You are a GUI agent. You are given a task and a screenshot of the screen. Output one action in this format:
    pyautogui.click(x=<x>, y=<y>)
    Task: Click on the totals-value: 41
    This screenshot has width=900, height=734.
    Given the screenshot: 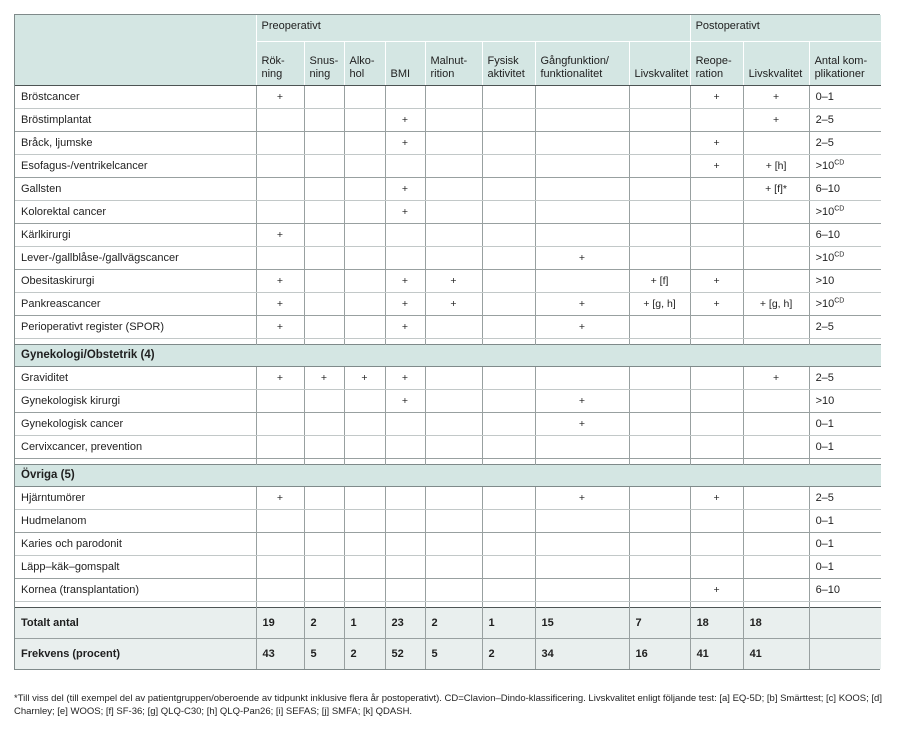 What is the action you would take?
    pyautogui.click(x=776, y=653)
    